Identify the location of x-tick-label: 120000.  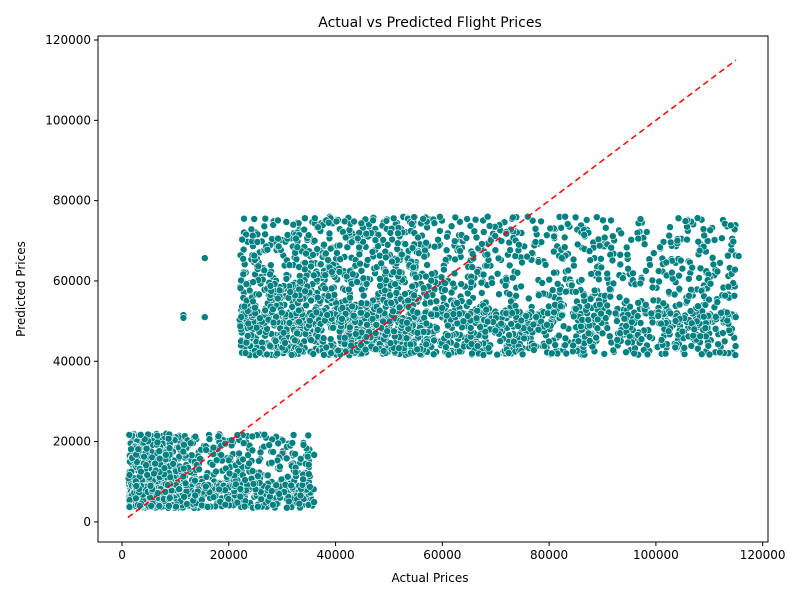
(763, 555).